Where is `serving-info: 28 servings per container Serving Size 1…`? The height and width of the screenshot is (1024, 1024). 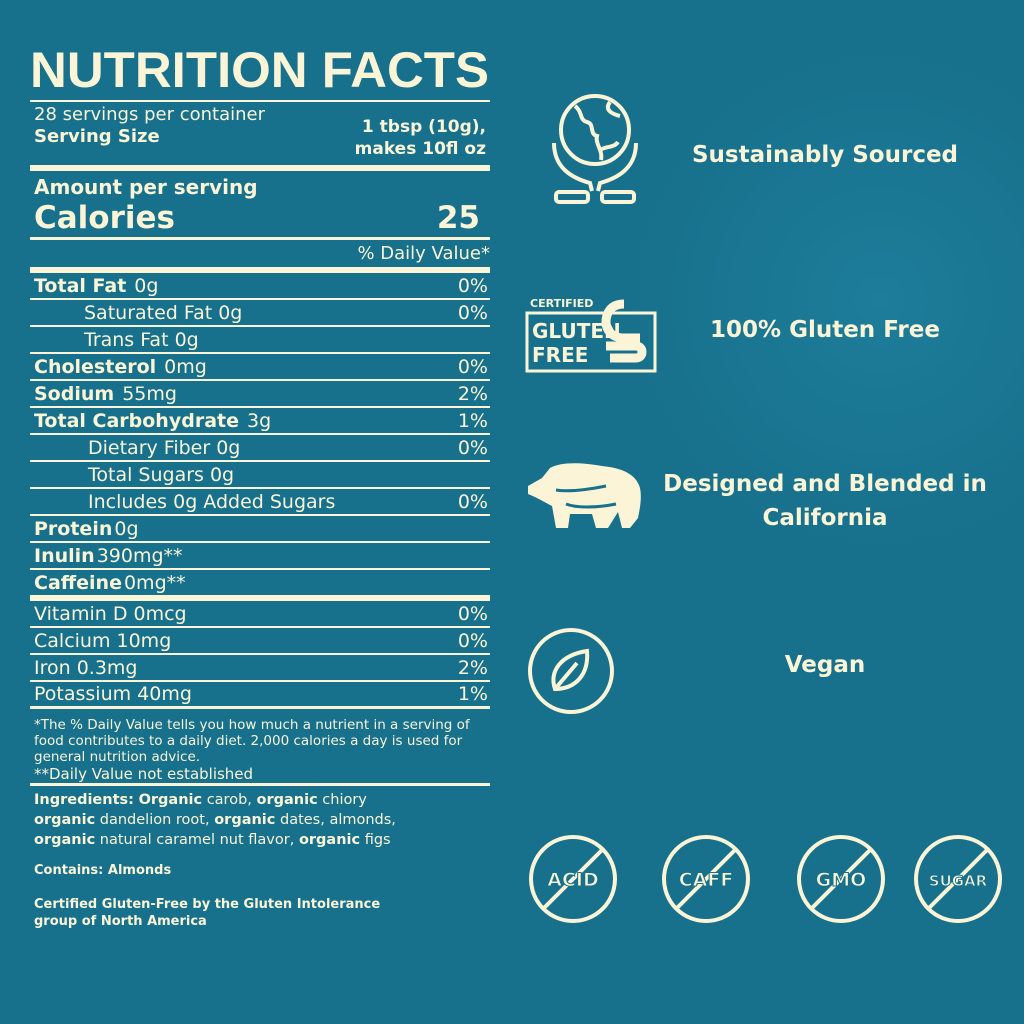
serving-info: 28 servings per container Serving Size 1… is located at coordinates (260, 133).